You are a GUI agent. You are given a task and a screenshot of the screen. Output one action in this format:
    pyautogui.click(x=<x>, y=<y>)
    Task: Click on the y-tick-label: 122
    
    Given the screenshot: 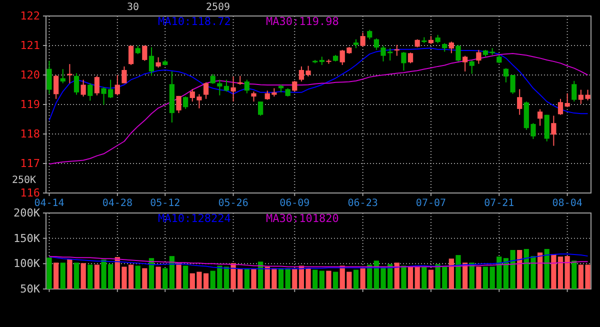 What is the action you would take?
    pyautogui.click(x=30, y=16)
    